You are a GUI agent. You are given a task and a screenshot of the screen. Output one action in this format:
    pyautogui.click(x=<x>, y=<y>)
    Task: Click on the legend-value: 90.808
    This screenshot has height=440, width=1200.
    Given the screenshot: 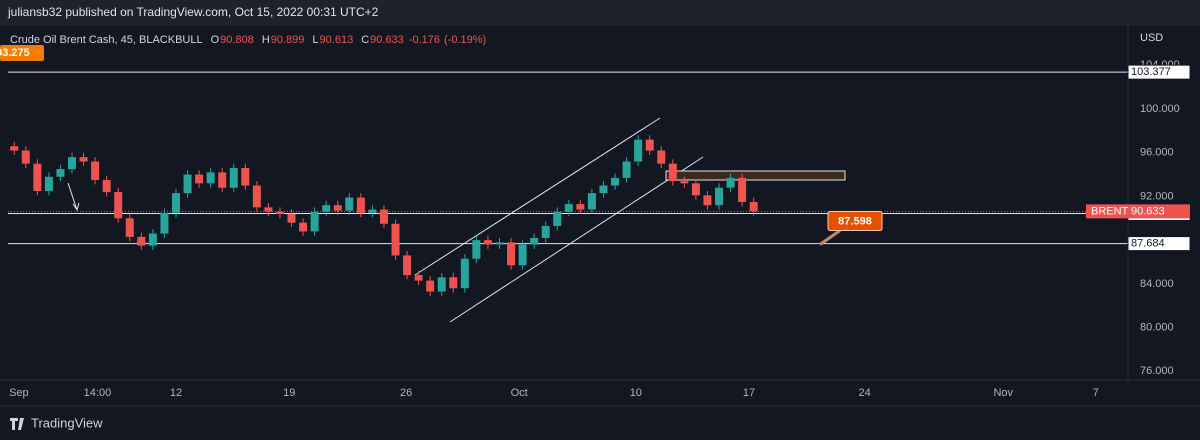 What is the action you would take?
    pyautogui.click(x=237, y=40)
    